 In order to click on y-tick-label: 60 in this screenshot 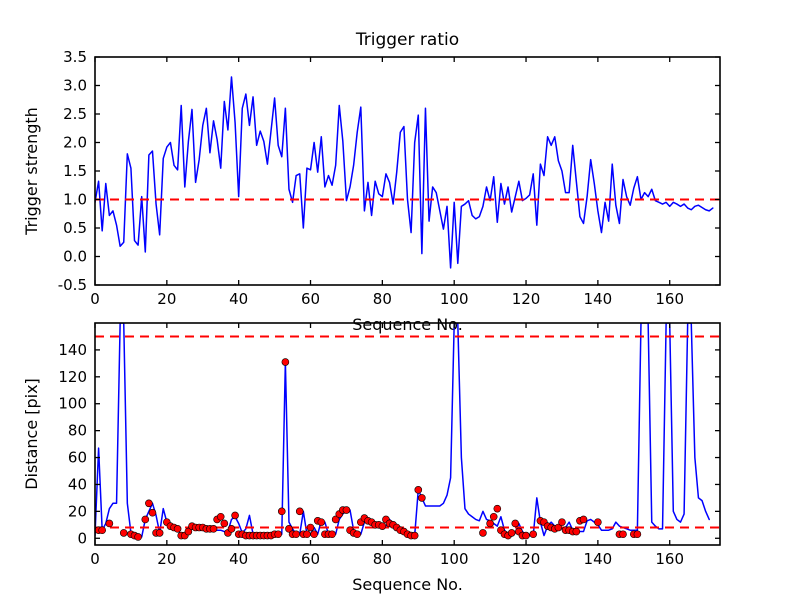, I will do `click(77, 458)`.